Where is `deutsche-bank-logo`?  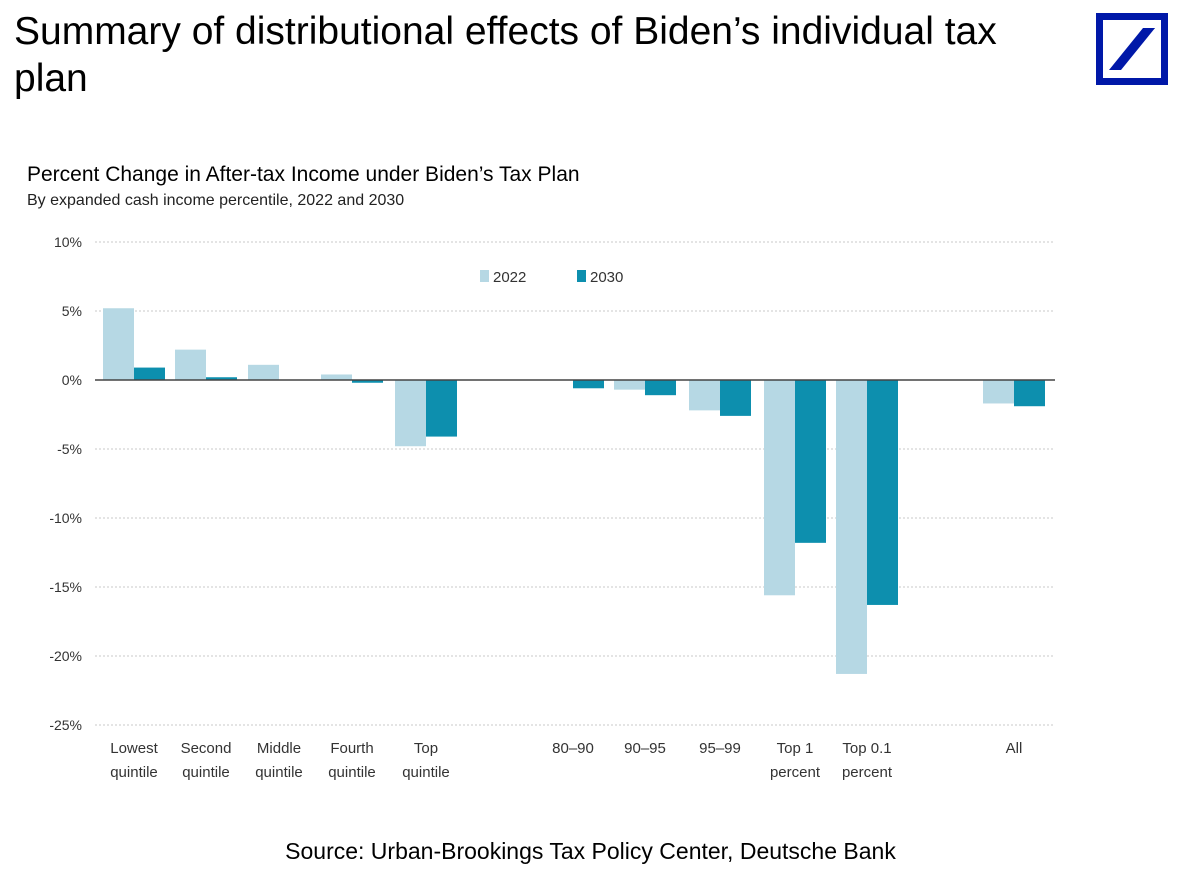 deutsche-bank-logo is located at coordinates (1132, 49).